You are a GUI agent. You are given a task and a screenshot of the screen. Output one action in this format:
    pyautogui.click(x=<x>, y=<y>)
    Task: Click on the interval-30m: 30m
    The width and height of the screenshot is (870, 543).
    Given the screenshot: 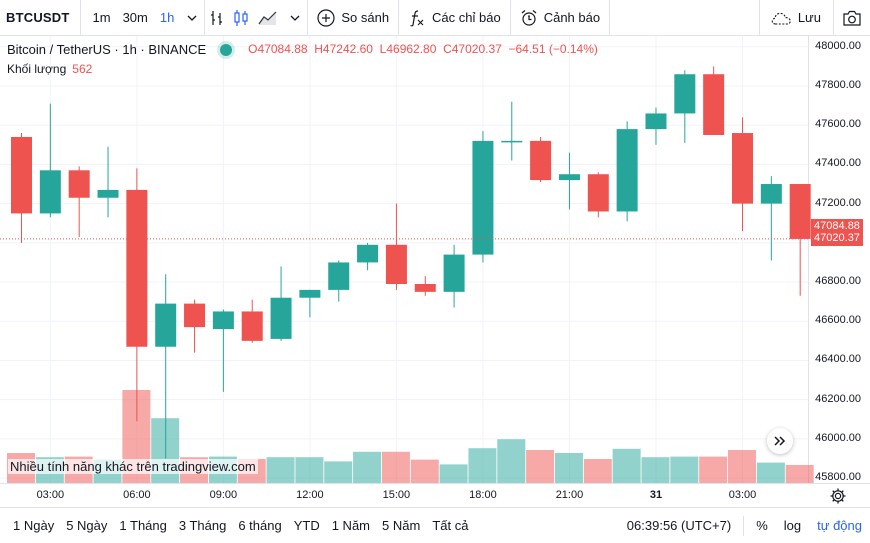 What is the action you would take?
    pyautogui.click(x=135, y=17)
    